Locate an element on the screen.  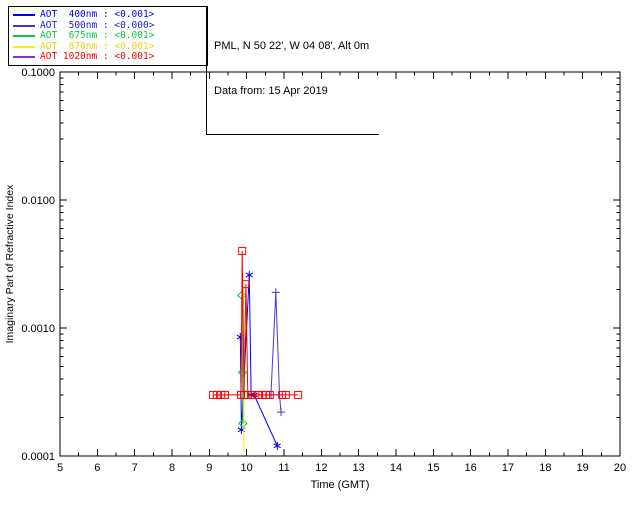
svg-text: 19 is located at coordinates (583, 468).